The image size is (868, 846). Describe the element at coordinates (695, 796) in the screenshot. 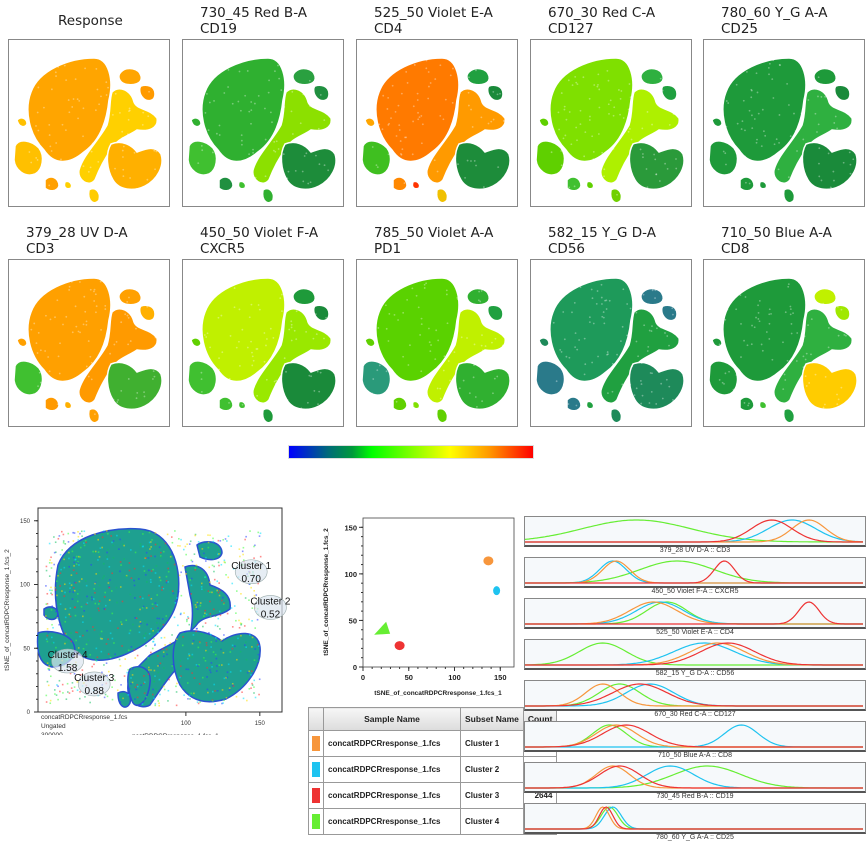

I see `histogram-label: 730_45 Red B-A :: CD19` at that location.